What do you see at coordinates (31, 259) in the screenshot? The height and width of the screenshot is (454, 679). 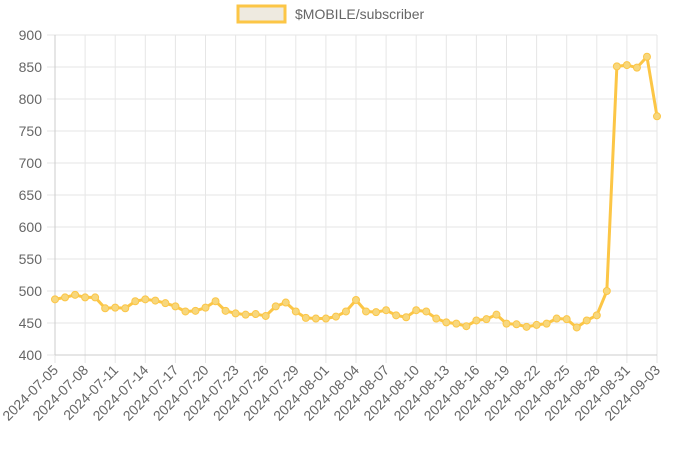 I see `y-tick-label: 550` at bounding box center [31, 259].